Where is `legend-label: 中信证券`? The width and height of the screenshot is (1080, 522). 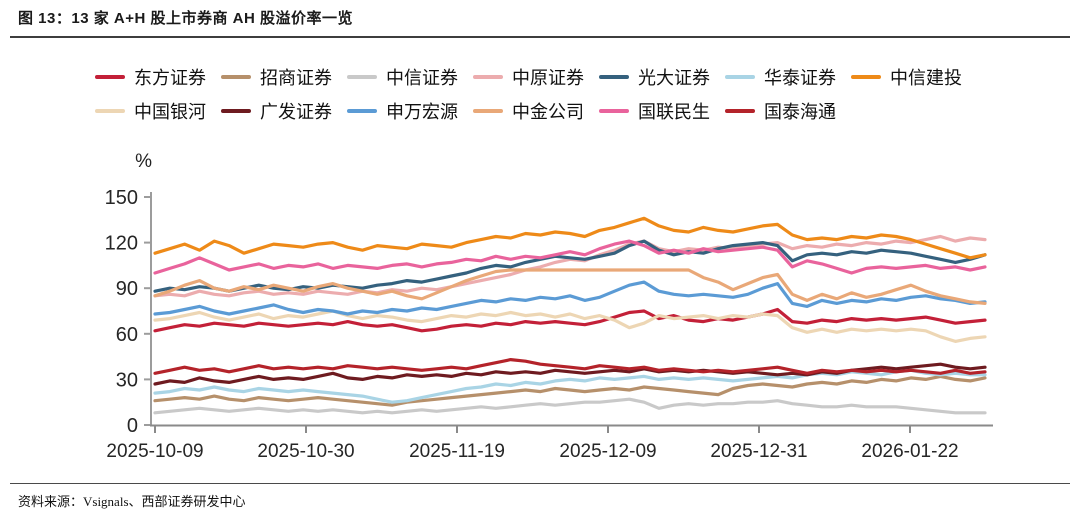 legend-label: 中信证券 is located at coordinates (422, 78).